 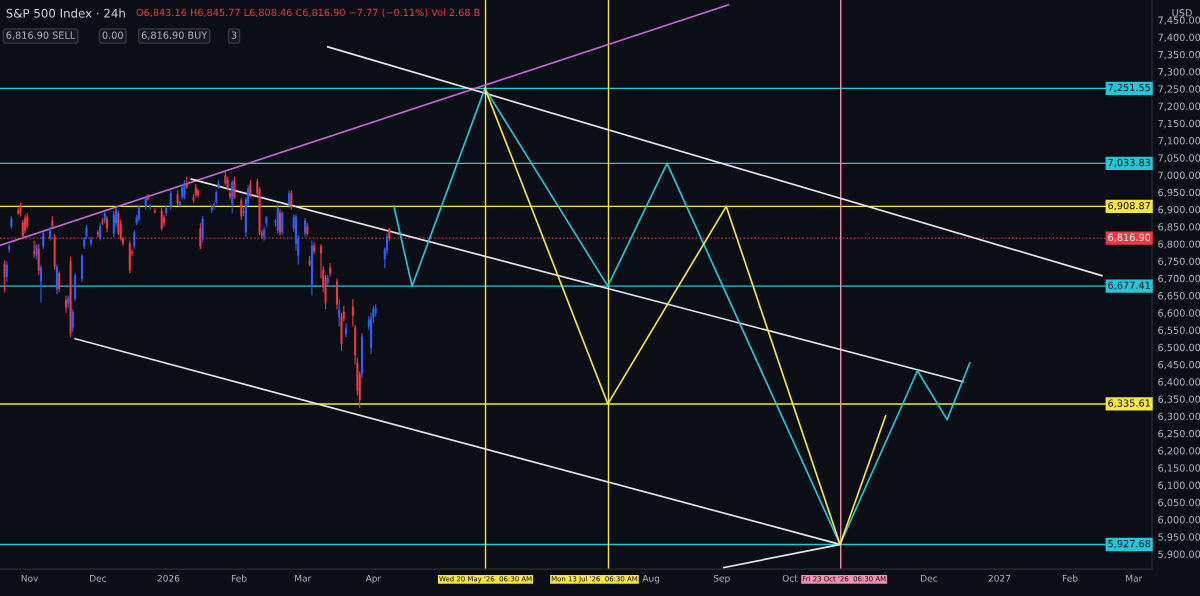 I want to click on y-tick-label: 7,050.00, so click(x=1179, y=158).